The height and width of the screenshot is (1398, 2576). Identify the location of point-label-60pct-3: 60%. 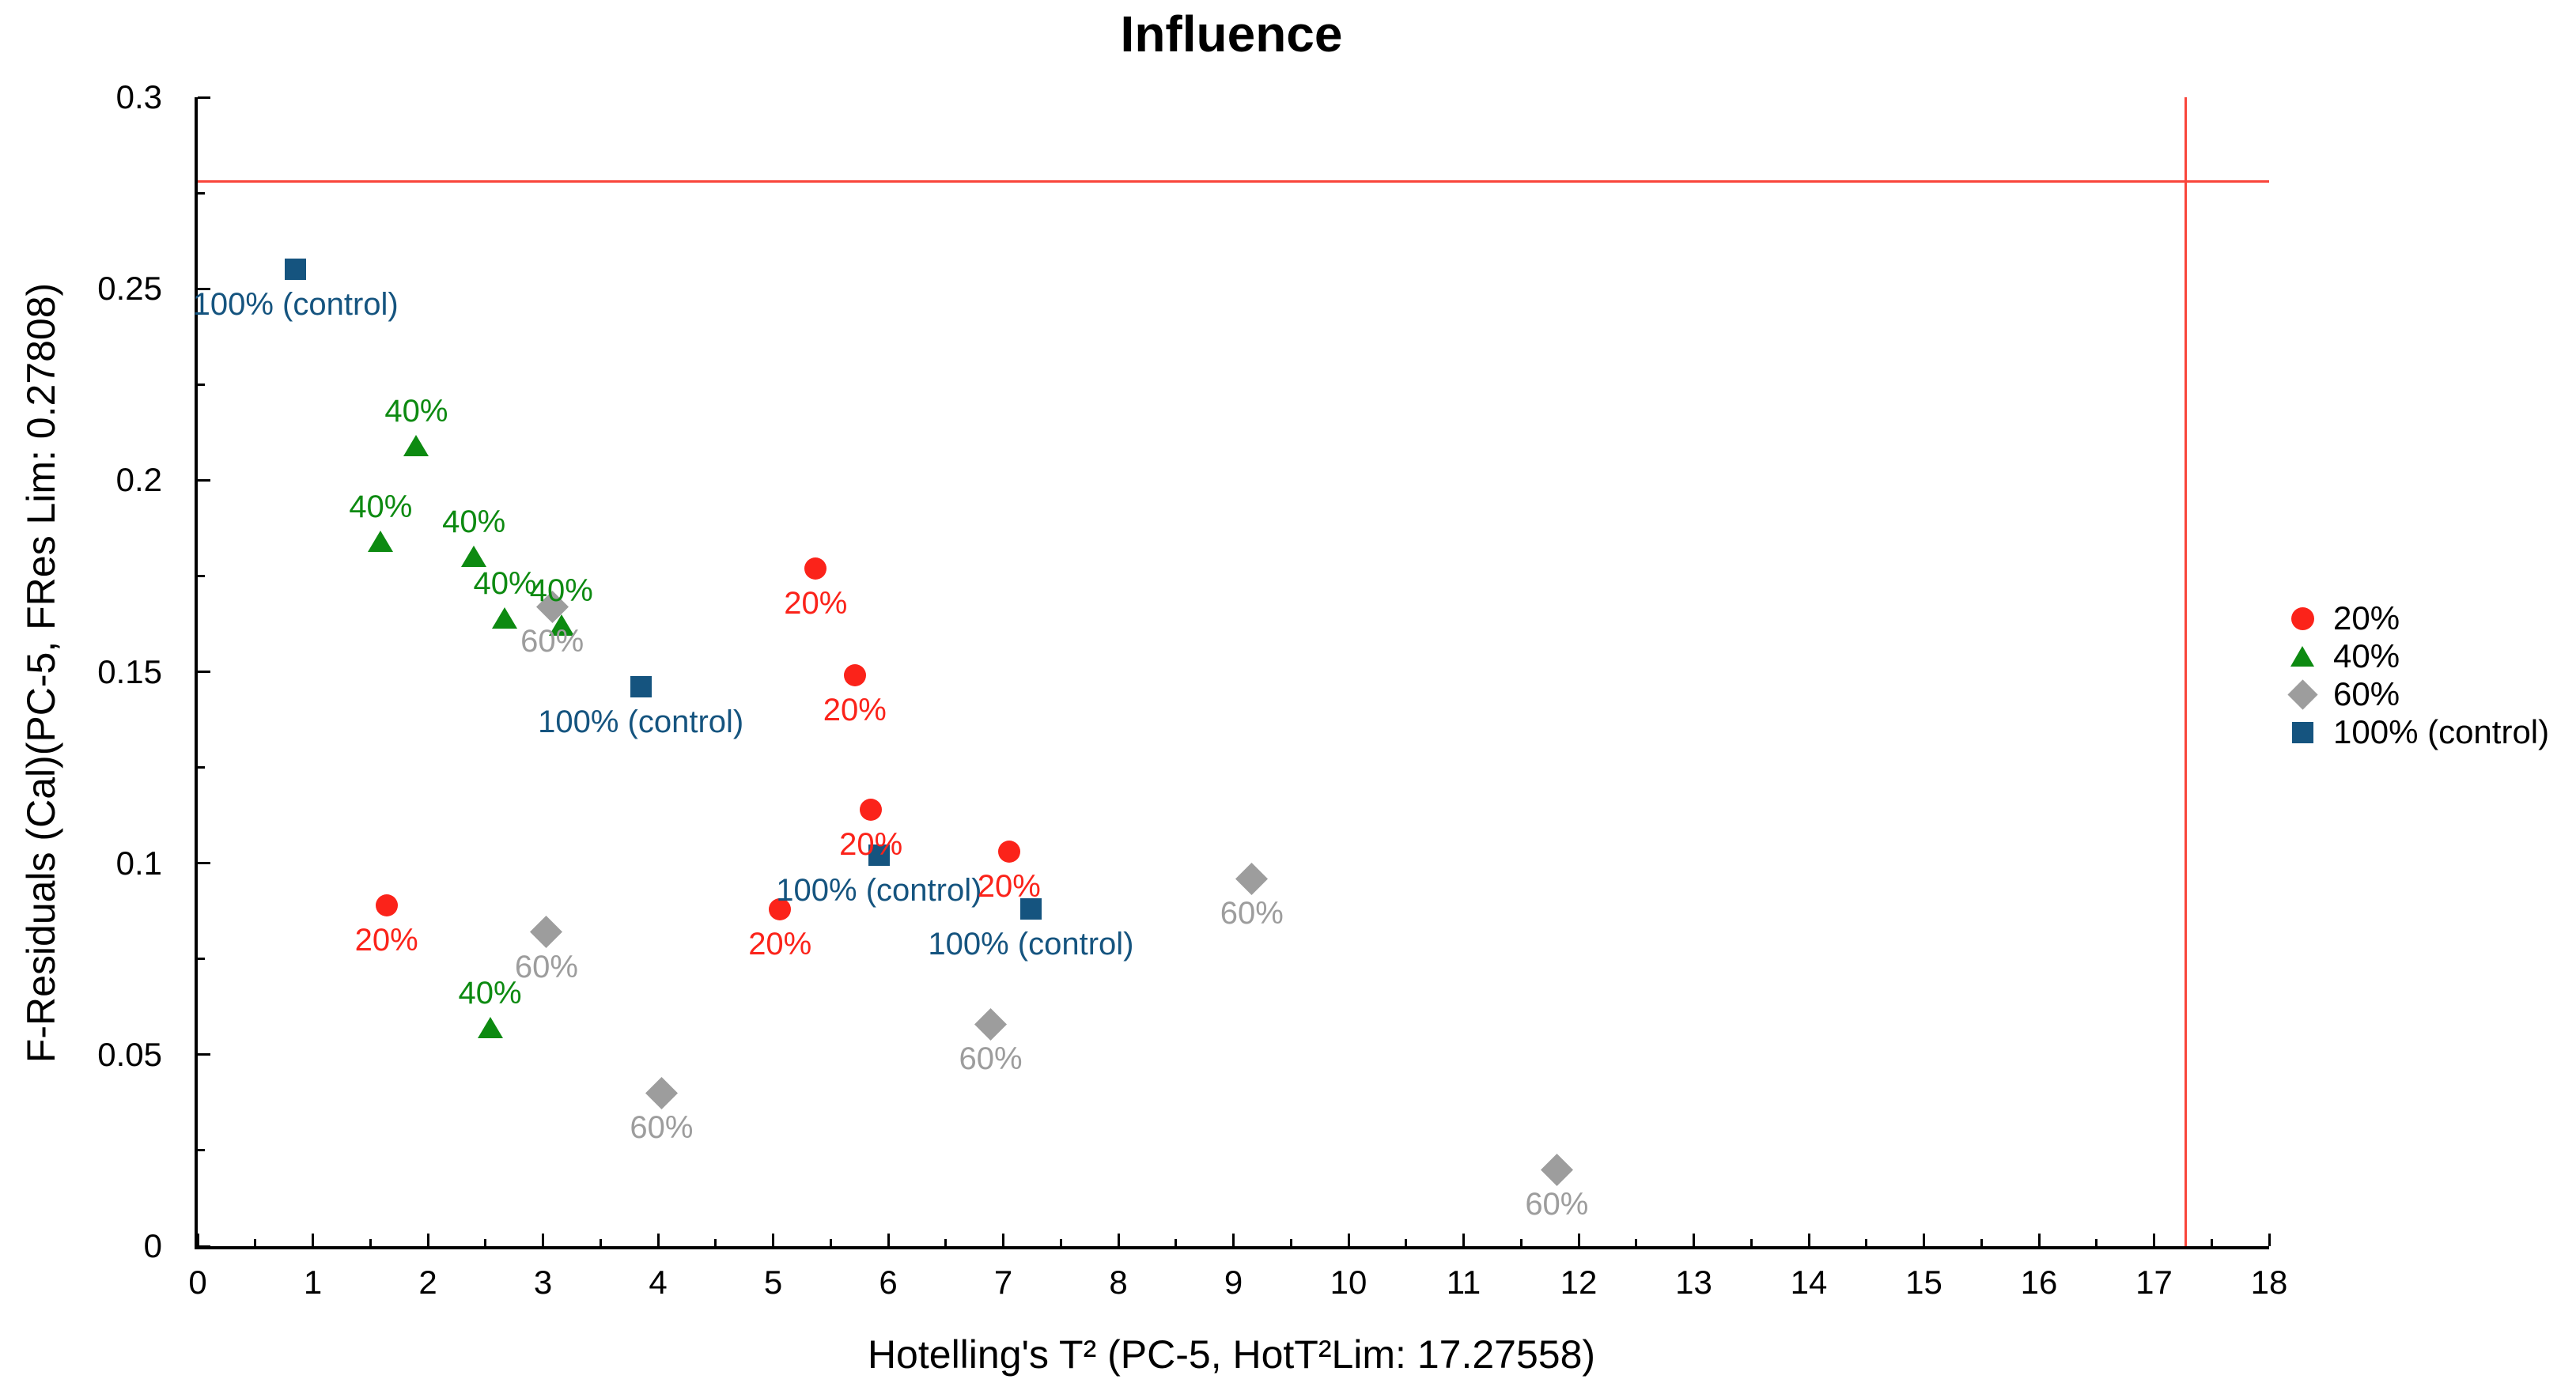
(662, 1128).